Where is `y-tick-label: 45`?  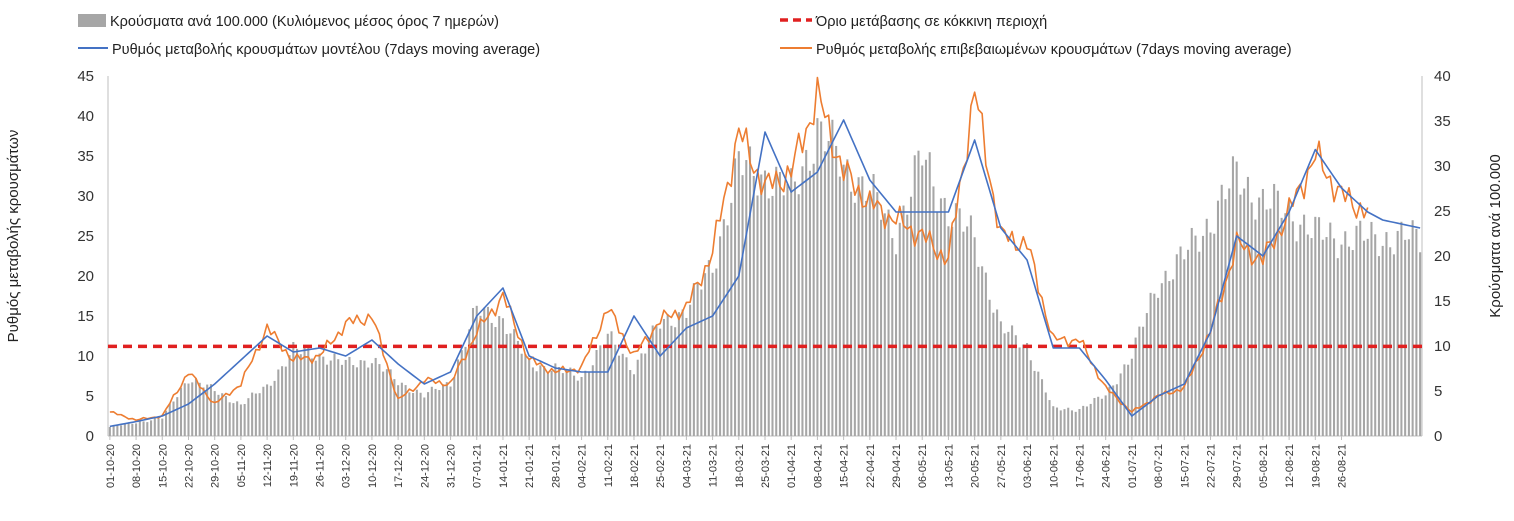 y-tick-label: 45 is located at coordinates (85, 76).